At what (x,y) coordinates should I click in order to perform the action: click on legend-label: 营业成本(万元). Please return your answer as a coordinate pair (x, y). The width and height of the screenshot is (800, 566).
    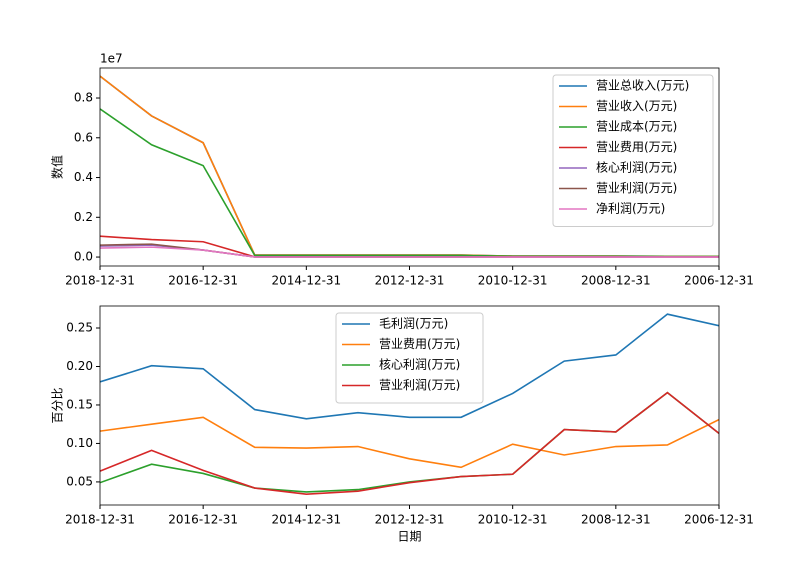
    Looking at the image, I should click on (636, 127).